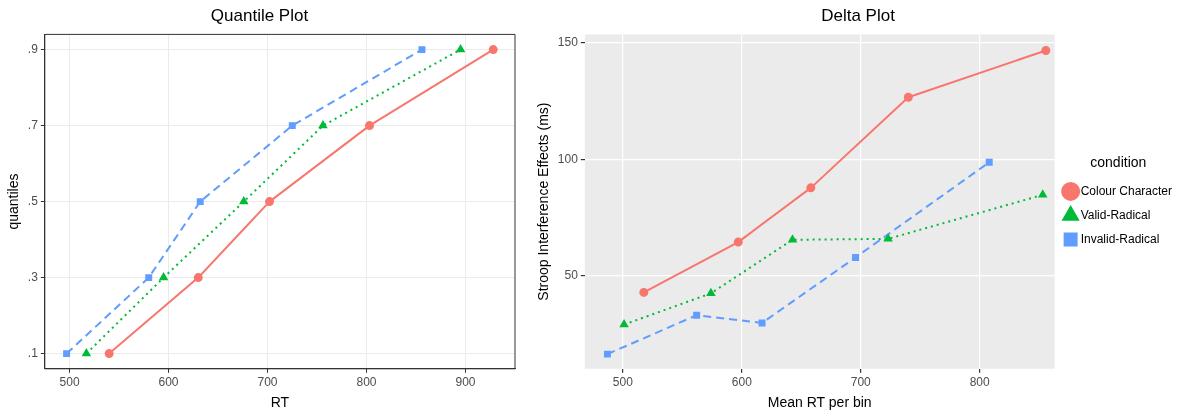  What do you see at coordinates (571, 274) in the screenshot?
I see `y-tick-label: 50` at bounding box center [571, 274].